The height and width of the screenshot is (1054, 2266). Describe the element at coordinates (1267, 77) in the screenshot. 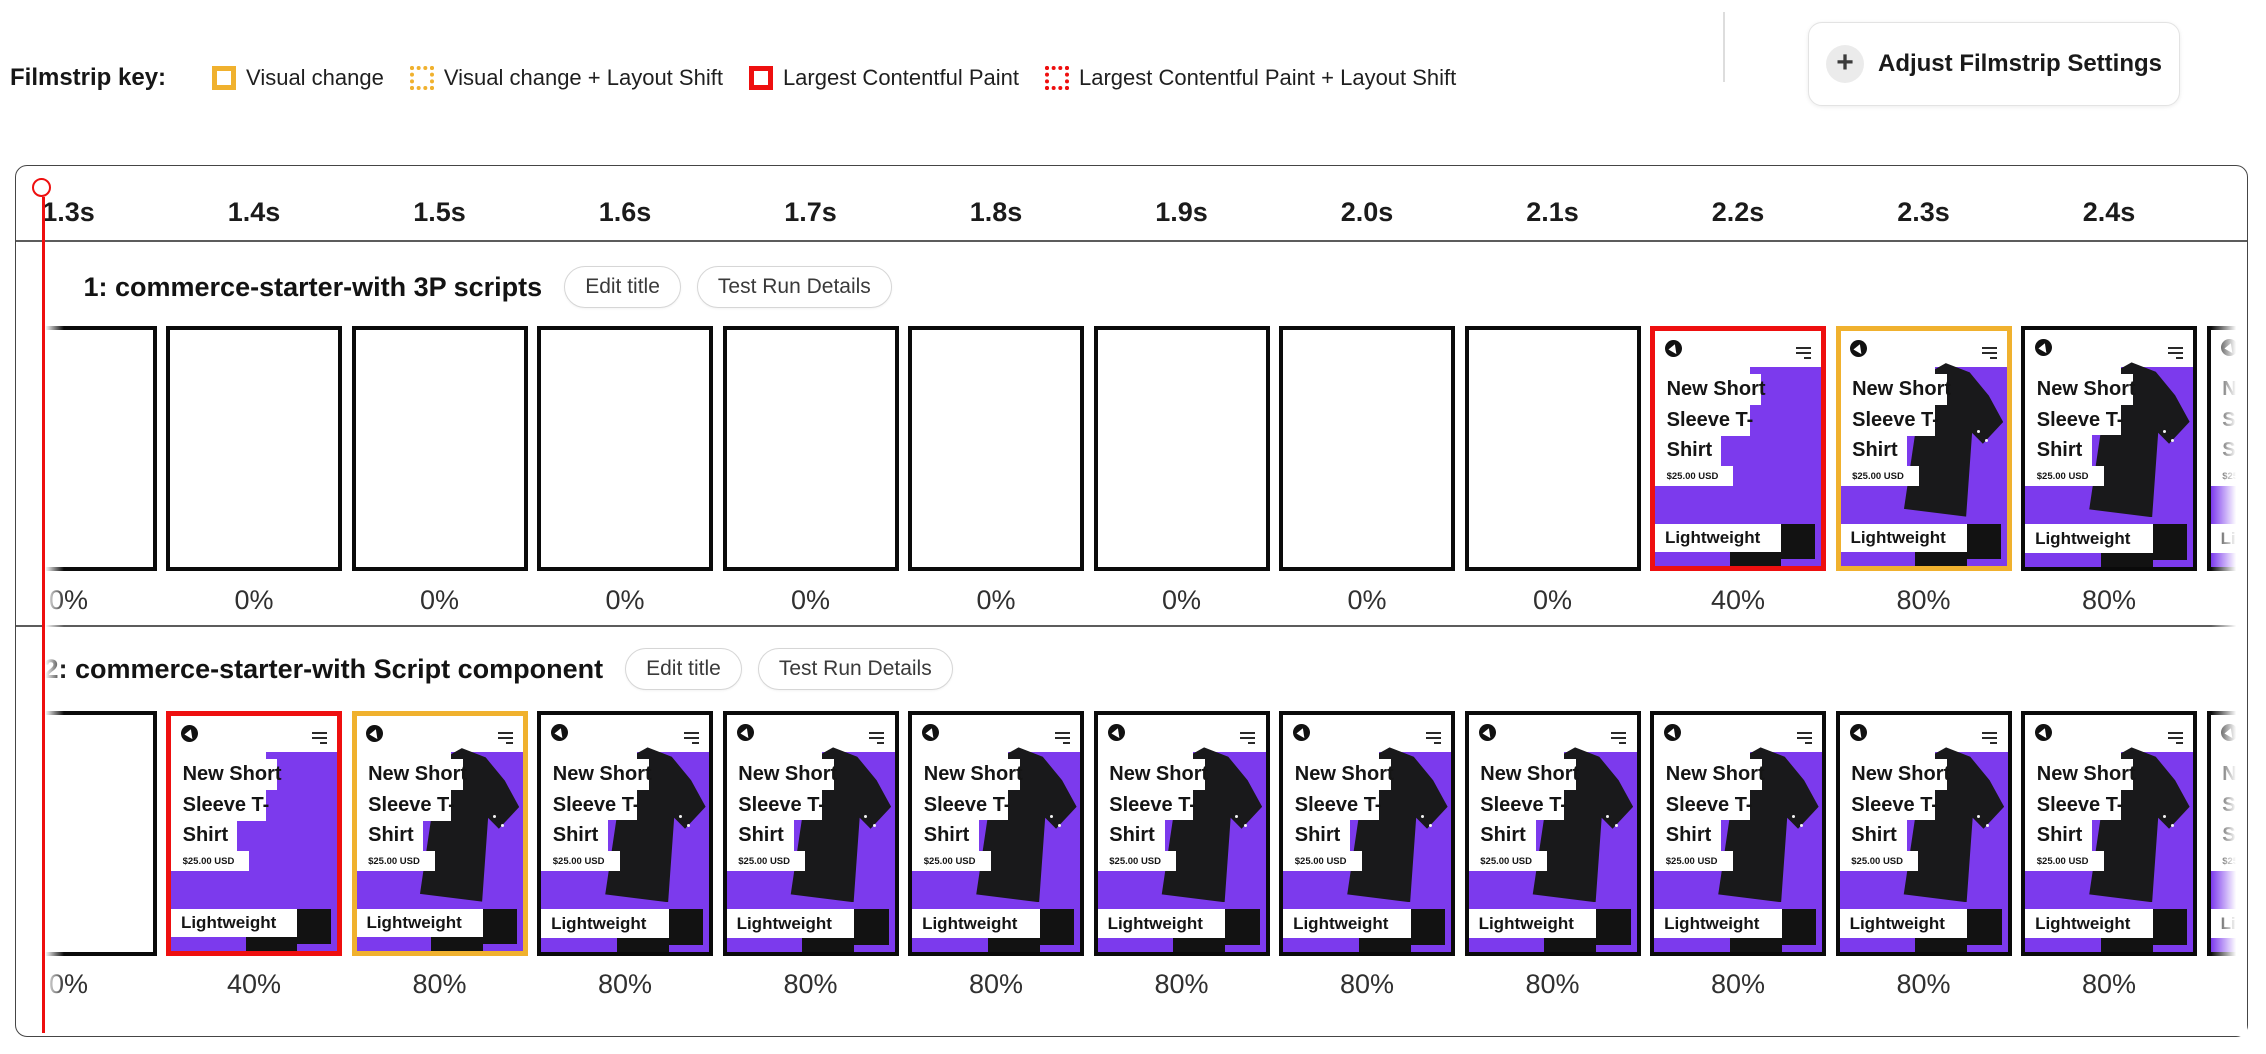

I see `filmstrip-key-item-label: Largest Contentful Paint + Layout Shift` at that location.